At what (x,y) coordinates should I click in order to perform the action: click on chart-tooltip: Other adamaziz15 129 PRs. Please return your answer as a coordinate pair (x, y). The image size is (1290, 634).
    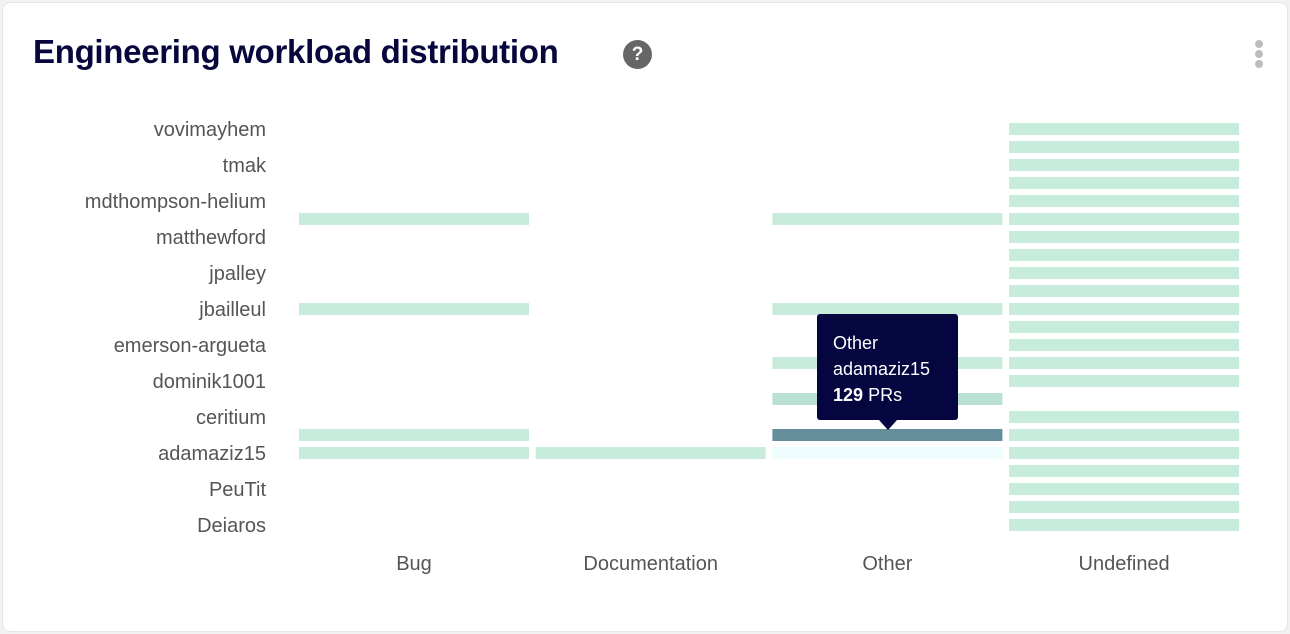
    Looking at the image, I should click on (887, 372).